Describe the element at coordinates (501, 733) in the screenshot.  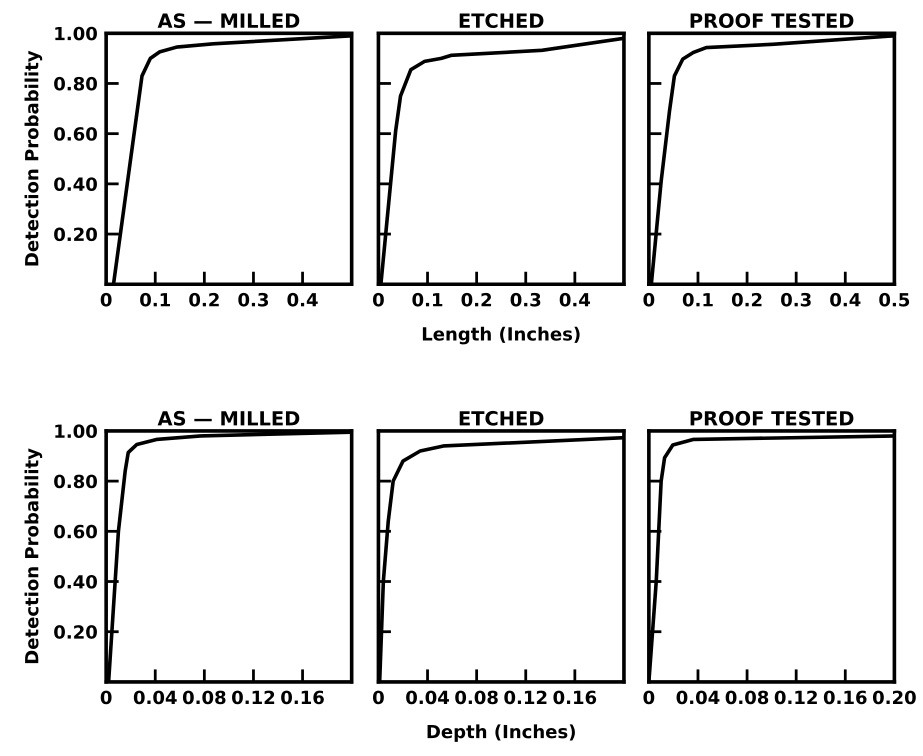
I see `x-axis-title: Depth (Inches)` at that location.